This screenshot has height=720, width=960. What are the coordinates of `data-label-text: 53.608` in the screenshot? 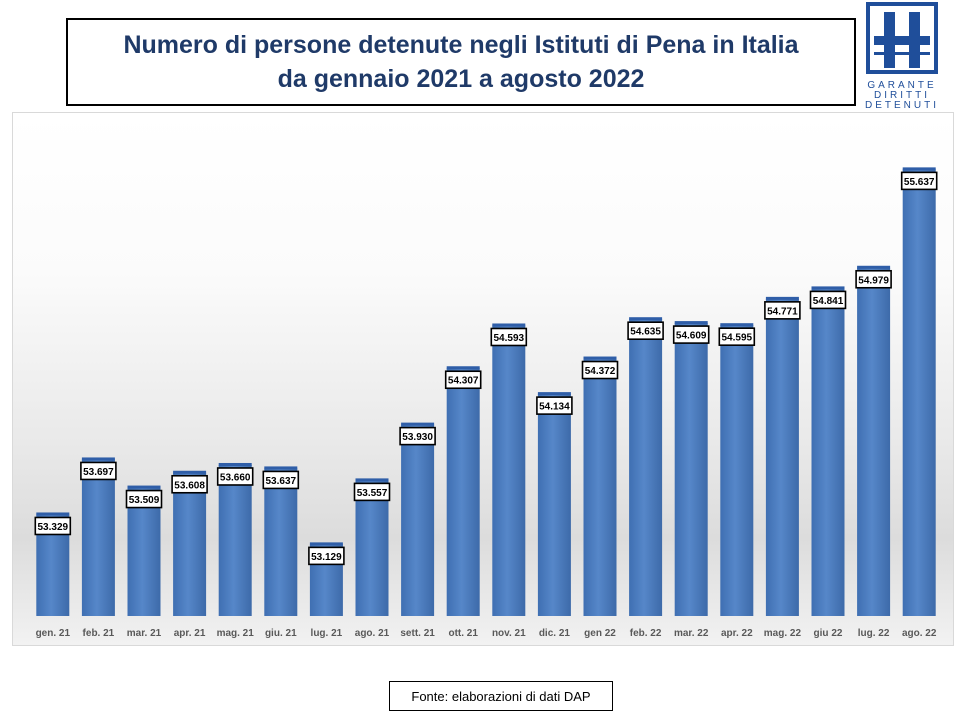 It's located at (189, 485).